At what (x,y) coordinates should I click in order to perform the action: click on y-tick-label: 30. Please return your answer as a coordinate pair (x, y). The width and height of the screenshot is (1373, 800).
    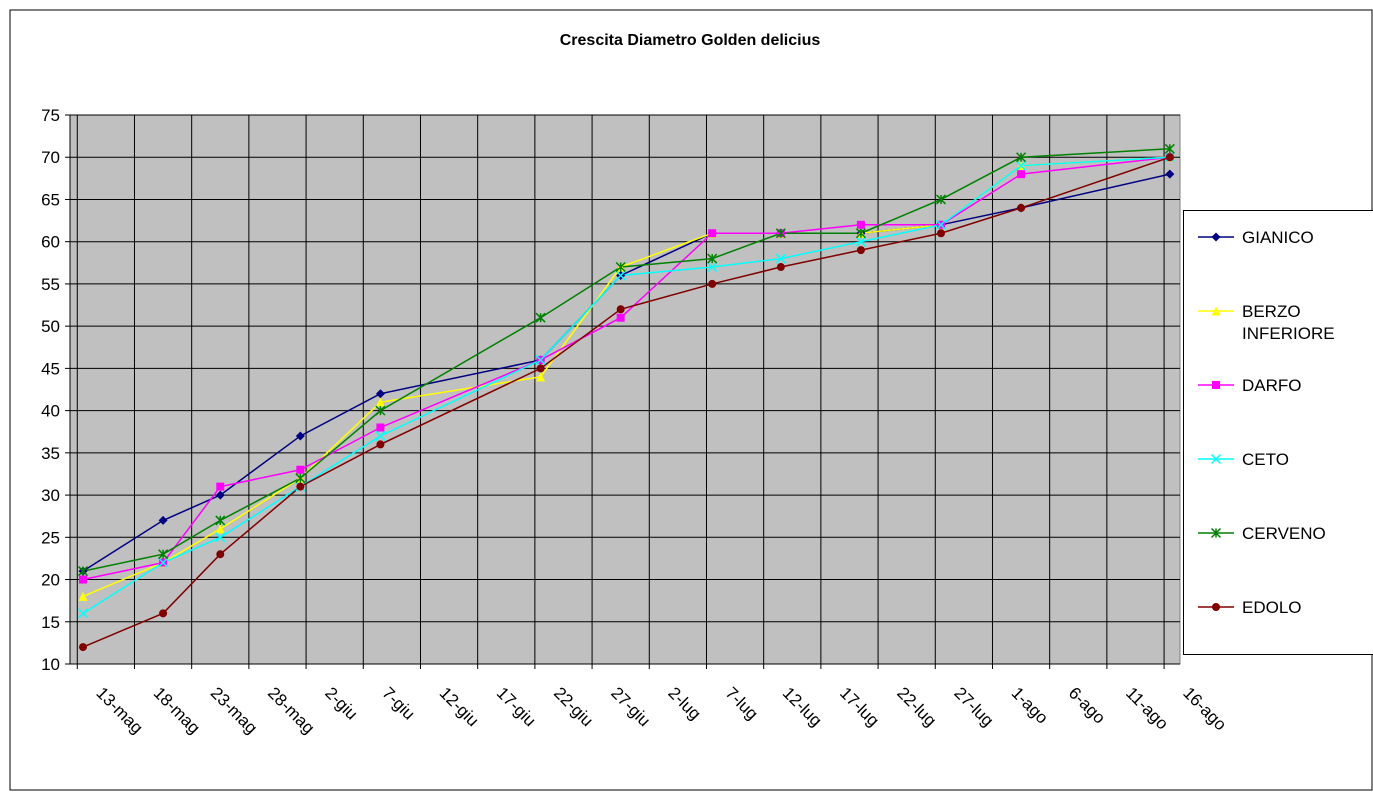
    Looking at the image, I should click on (50, 495).